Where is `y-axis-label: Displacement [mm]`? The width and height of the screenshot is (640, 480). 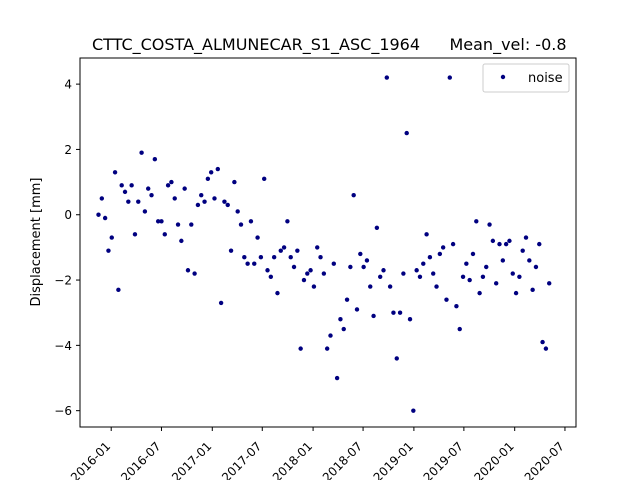 y-axis-label: Displacement [mm] is located at coordinates (36, 242).